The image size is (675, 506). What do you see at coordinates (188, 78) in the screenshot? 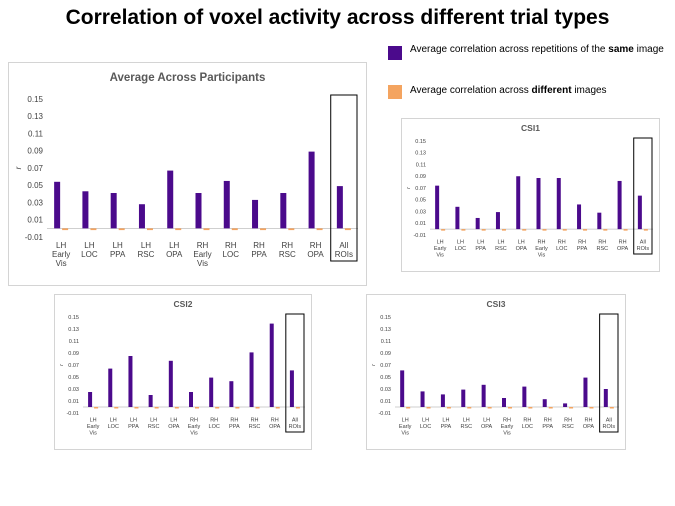
I see `chart-title: Average Across Participants` at bounding box center [188, 78].